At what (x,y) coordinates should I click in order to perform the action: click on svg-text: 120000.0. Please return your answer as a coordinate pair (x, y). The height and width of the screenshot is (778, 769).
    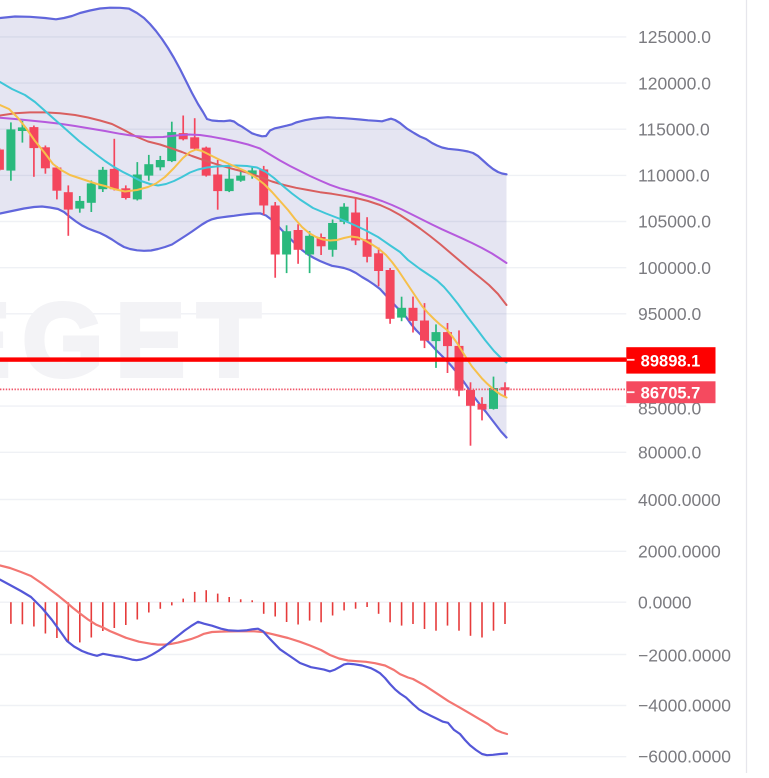
    Looking at the image, I should click on (674, 83).